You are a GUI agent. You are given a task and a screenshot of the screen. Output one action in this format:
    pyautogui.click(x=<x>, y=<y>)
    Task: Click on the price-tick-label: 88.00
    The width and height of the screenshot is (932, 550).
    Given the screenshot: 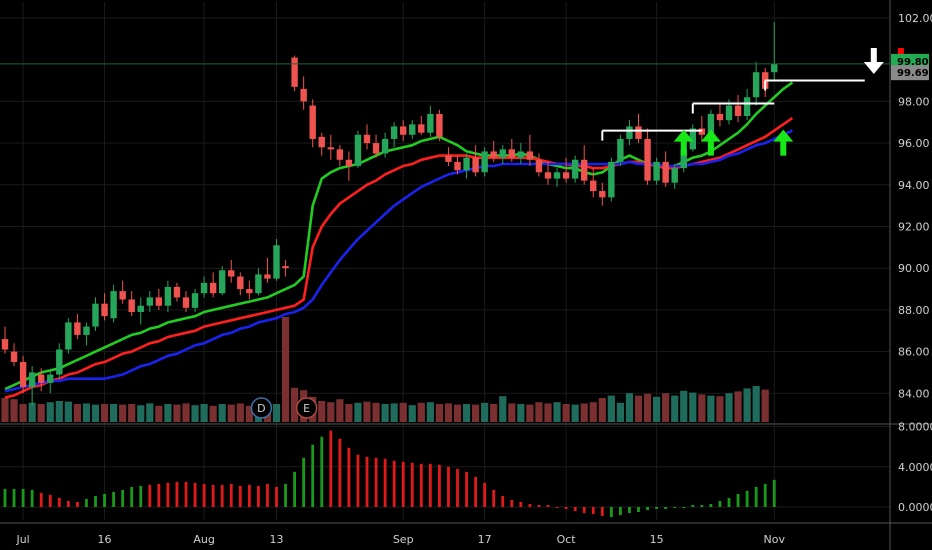 What is the action you would take?
    pyautogui.click(x=914, y=310)
    